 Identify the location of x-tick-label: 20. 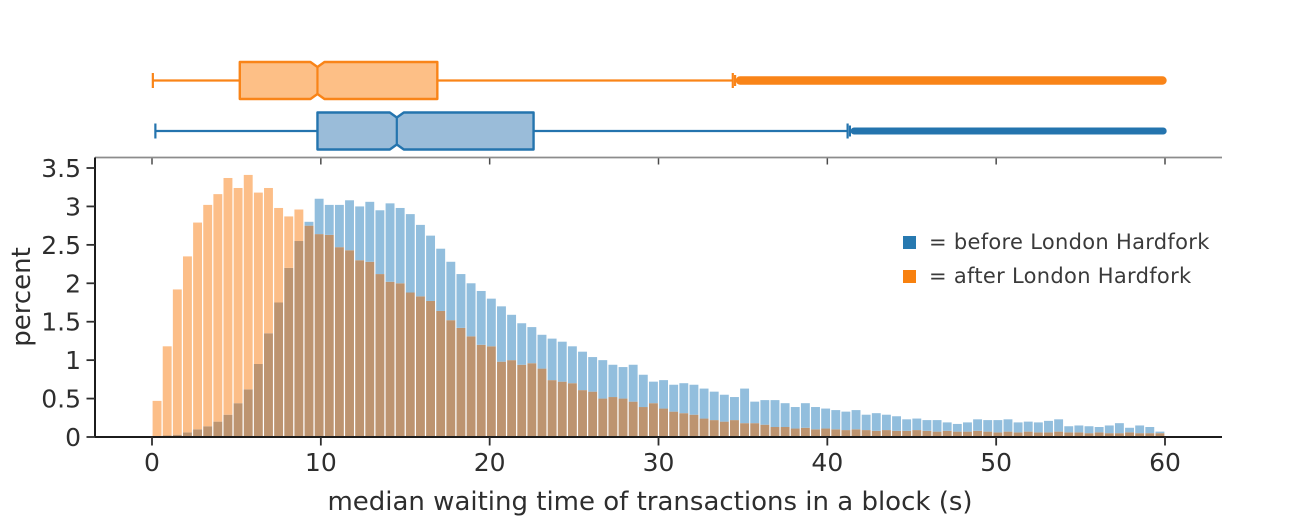
(490, 462).